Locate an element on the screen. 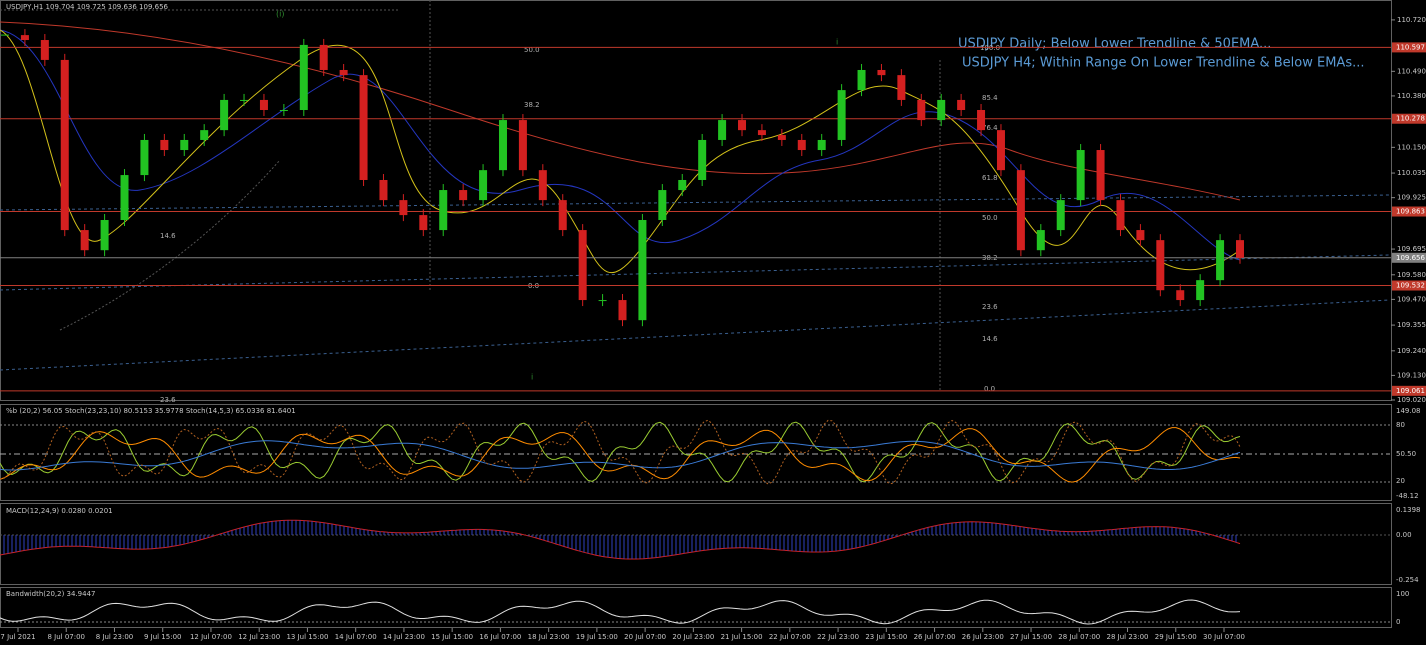 Image resolution: width=1426 pixels, height=645 pixels. panel-tick: 0.1398 is located at coordinates (1408, 510).